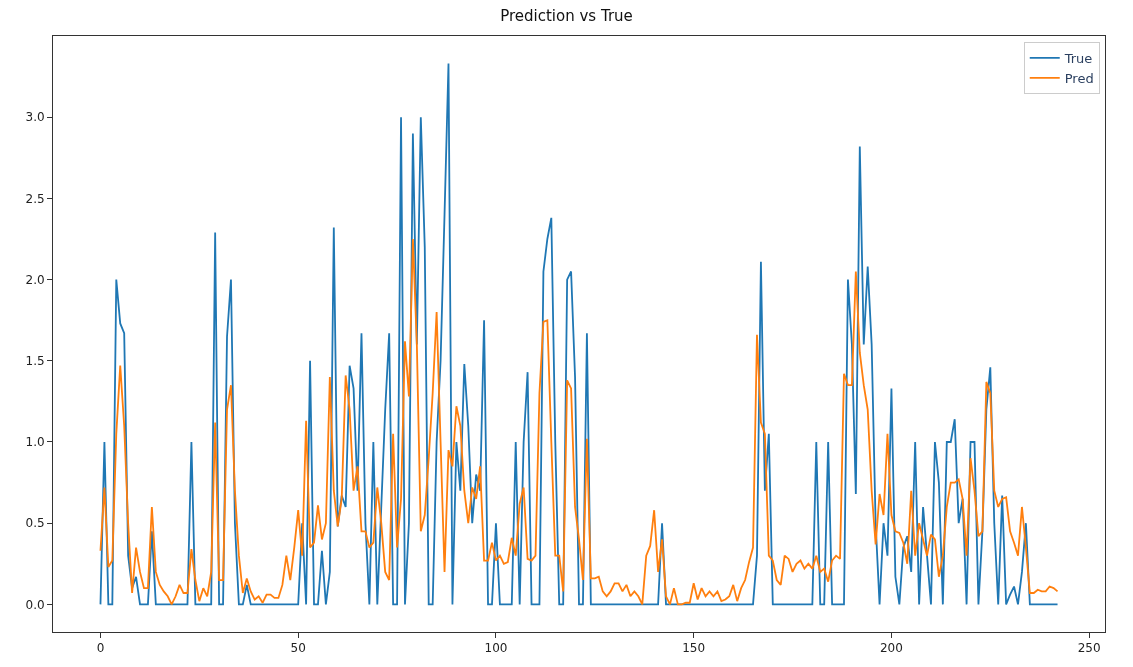 The image size is (1133, 667). I want to click on y-tick-label: 1.0, so click(35, 442).